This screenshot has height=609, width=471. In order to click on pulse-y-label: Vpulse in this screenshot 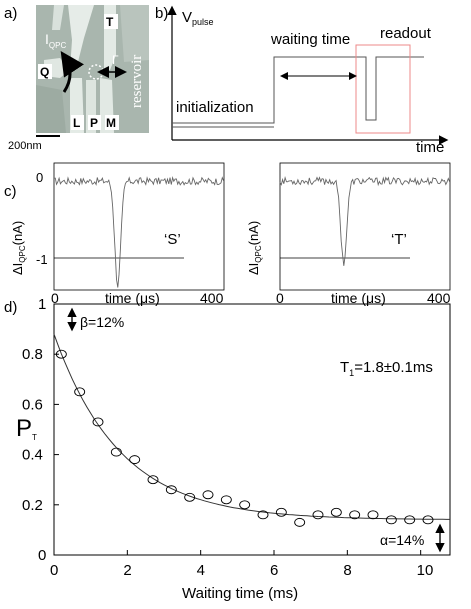, I will do `click(198, 18)`.